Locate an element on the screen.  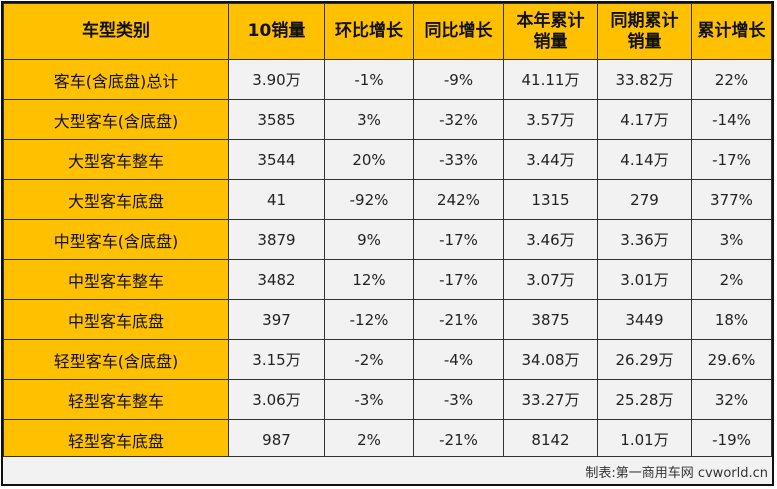
value-cell: 3875 is located at coordinates (550, 319).